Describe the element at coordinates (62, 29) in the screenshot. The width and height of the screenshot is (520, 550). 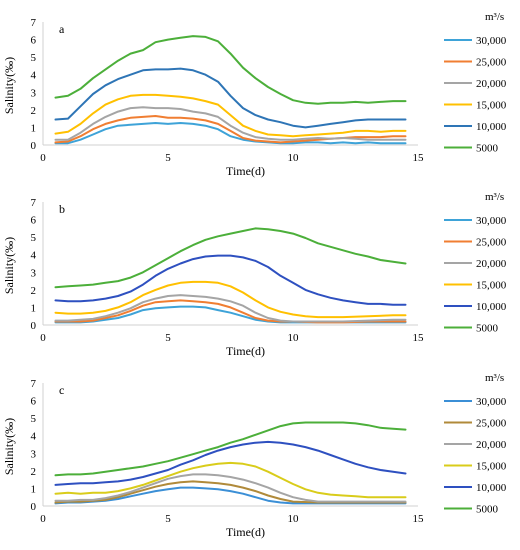
I see `panel-letter: a` at that location.